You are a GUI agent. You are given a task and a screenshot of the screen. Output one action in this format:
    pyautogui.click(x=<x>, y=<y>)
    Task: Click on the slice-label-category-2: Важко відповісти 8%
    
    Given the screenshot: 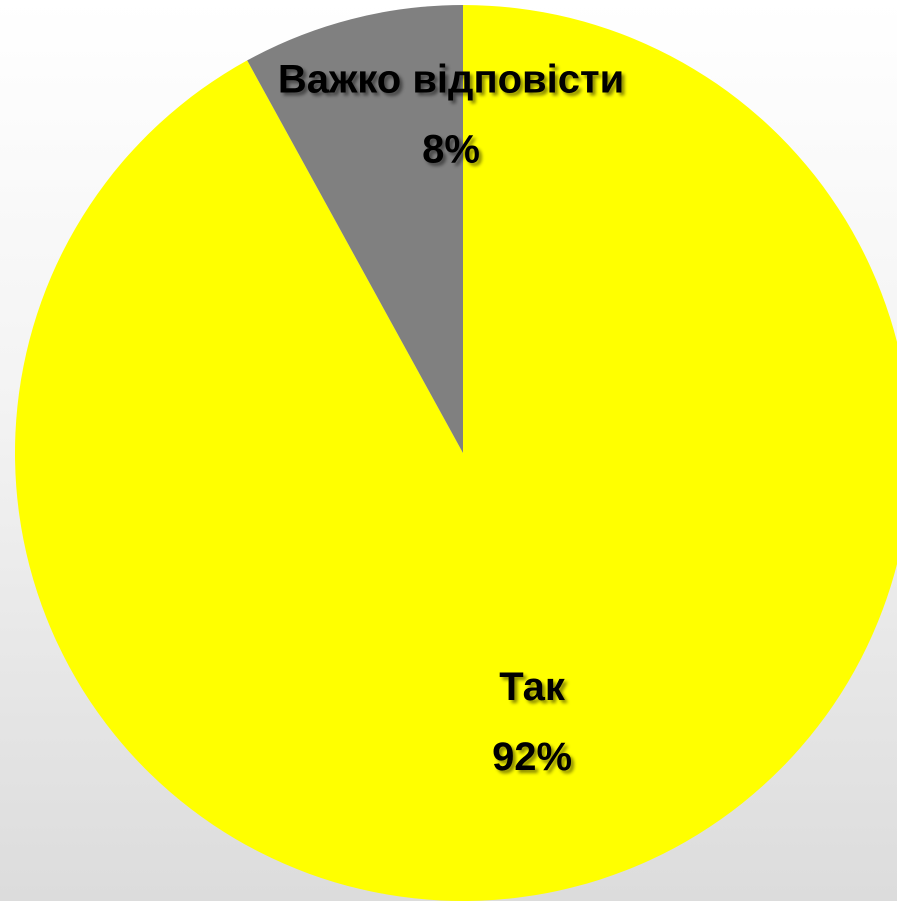 What is the action you would take?
    pyautogui.click(x=451, y=115)
    